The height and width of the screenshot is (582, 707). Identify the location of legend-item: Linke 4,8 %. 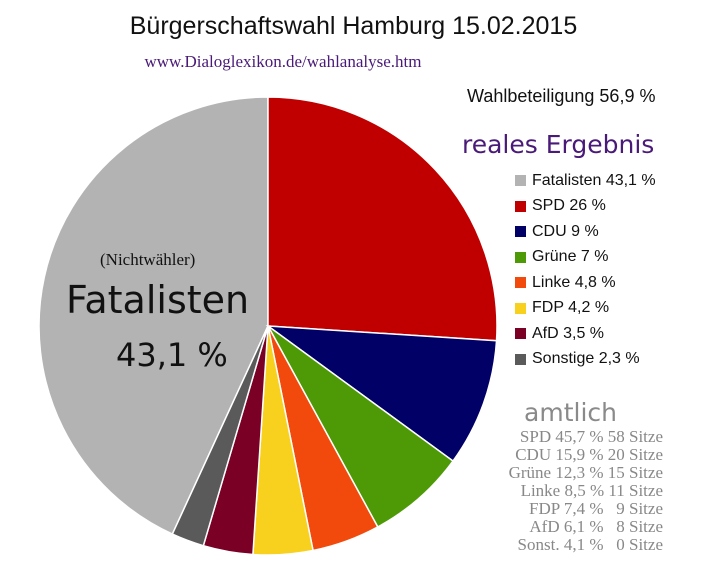
(585, 283).